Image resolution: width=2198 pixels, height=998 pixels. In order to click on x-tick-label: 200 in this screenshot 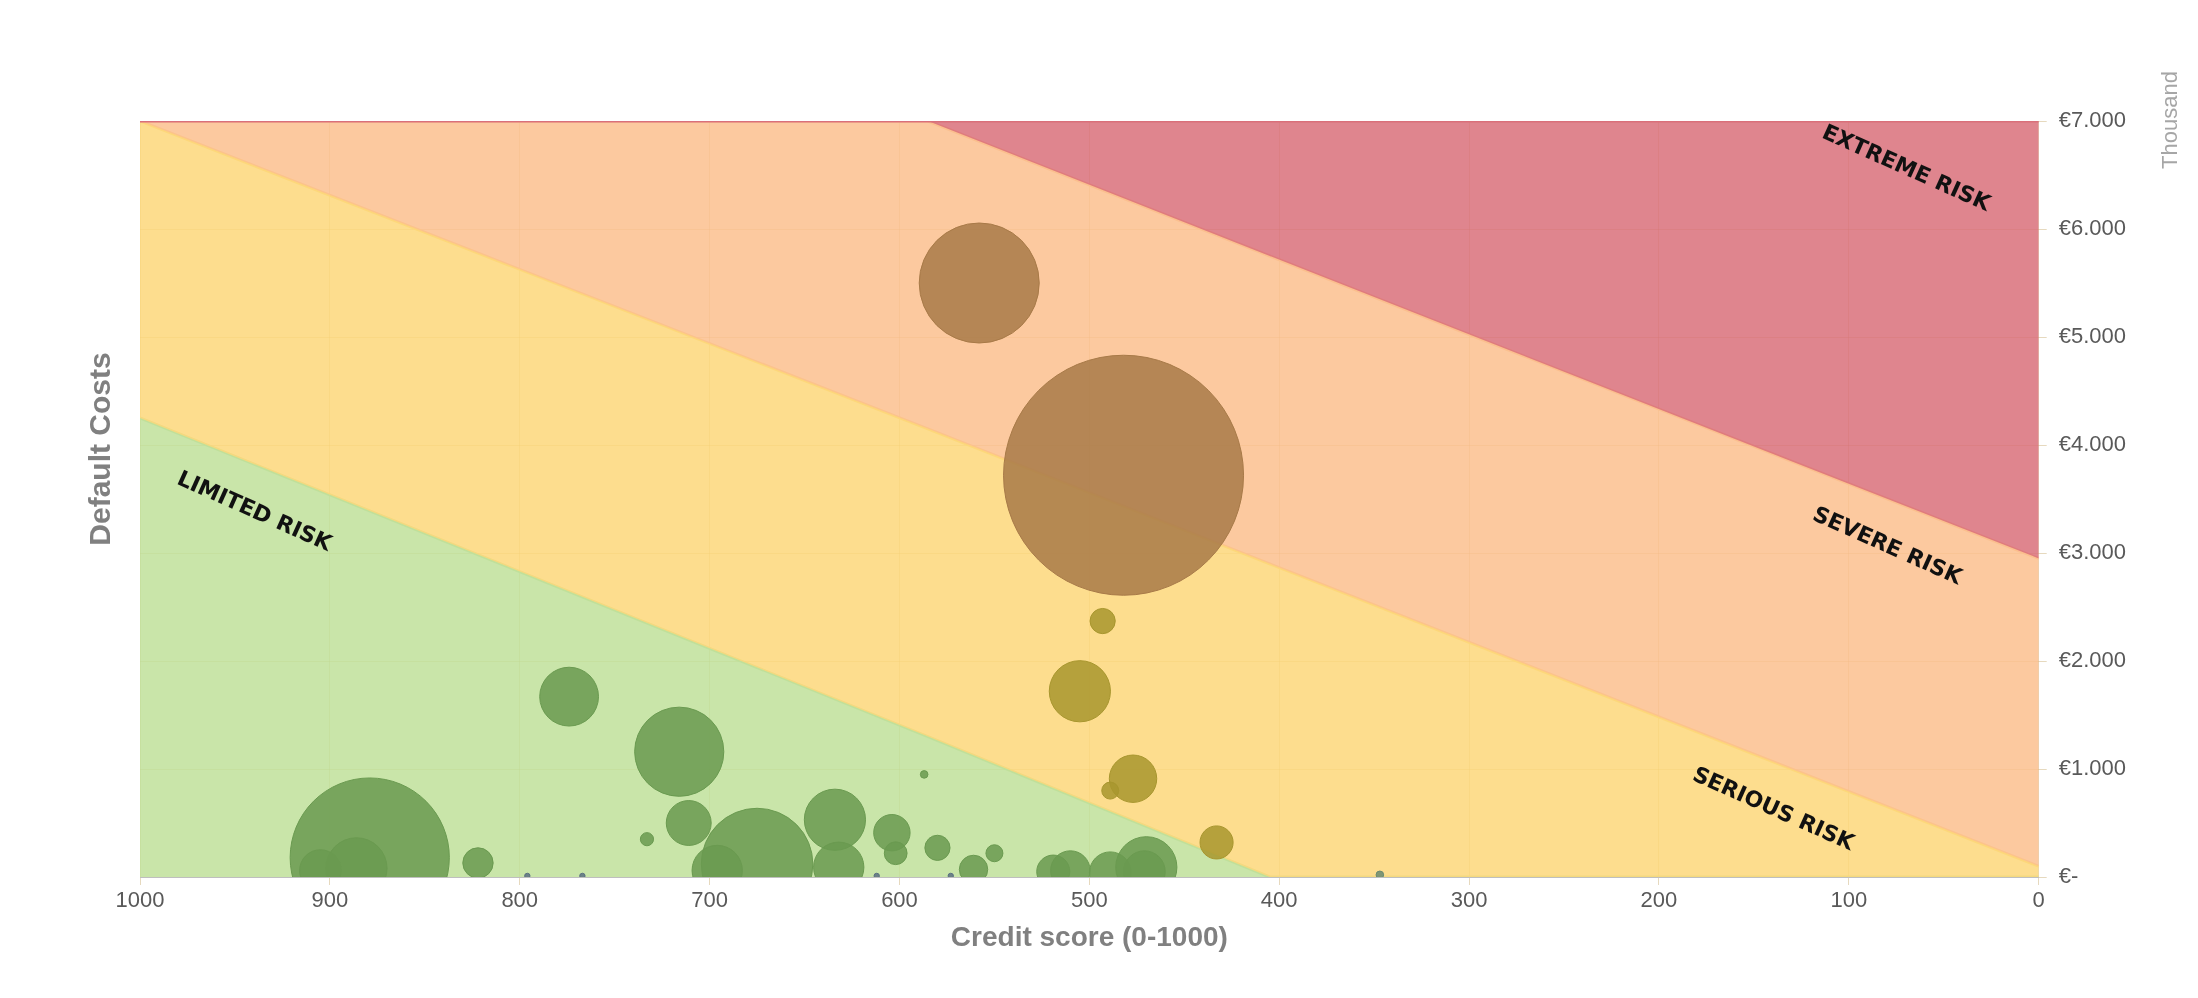, I will do `click(1659, 900)`.